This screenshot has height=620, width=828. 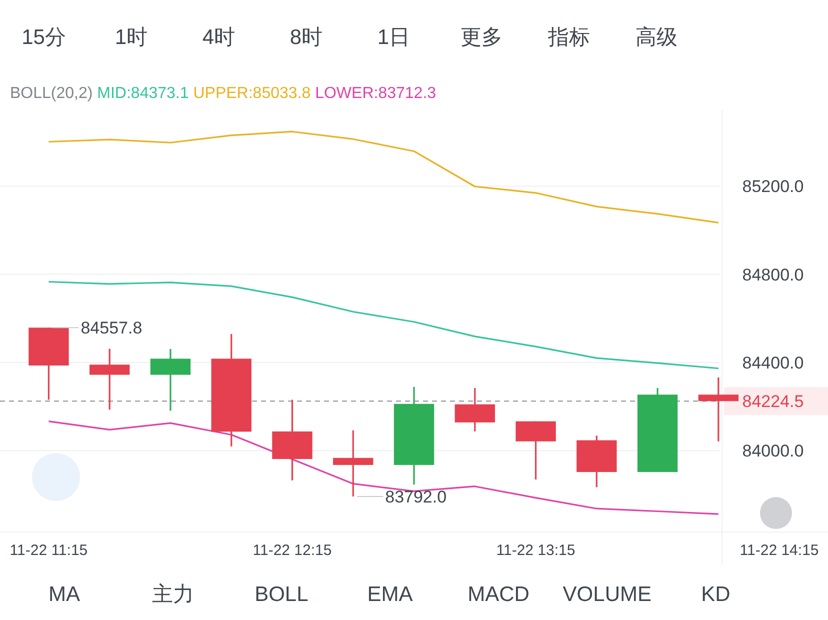 I want to click on x-tick-label: 11-22 14:15, so click(x=779, y=550).